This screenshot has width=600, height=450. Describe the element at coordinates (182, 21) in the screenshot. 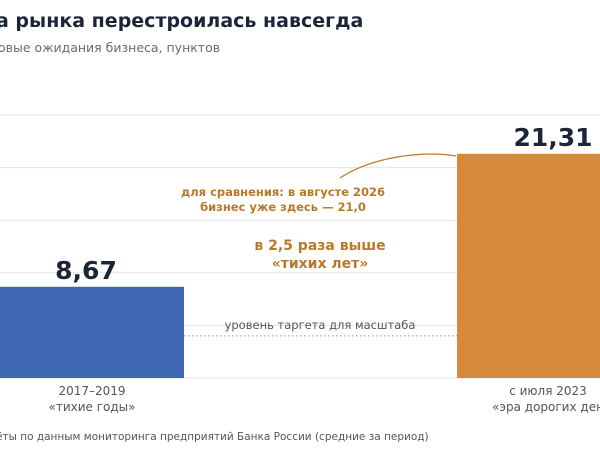

I see `chart-title: а рынка перестроилась навсегда` at that location.